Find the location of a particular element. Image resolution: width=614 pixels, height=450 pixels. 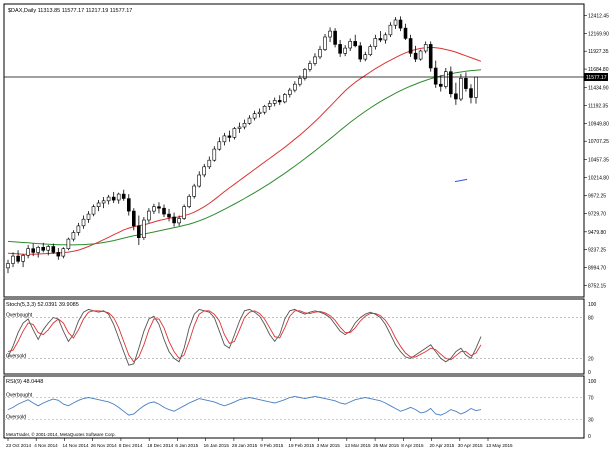

price-tick-label: 9729.70 is located at coordinates (597, 214).